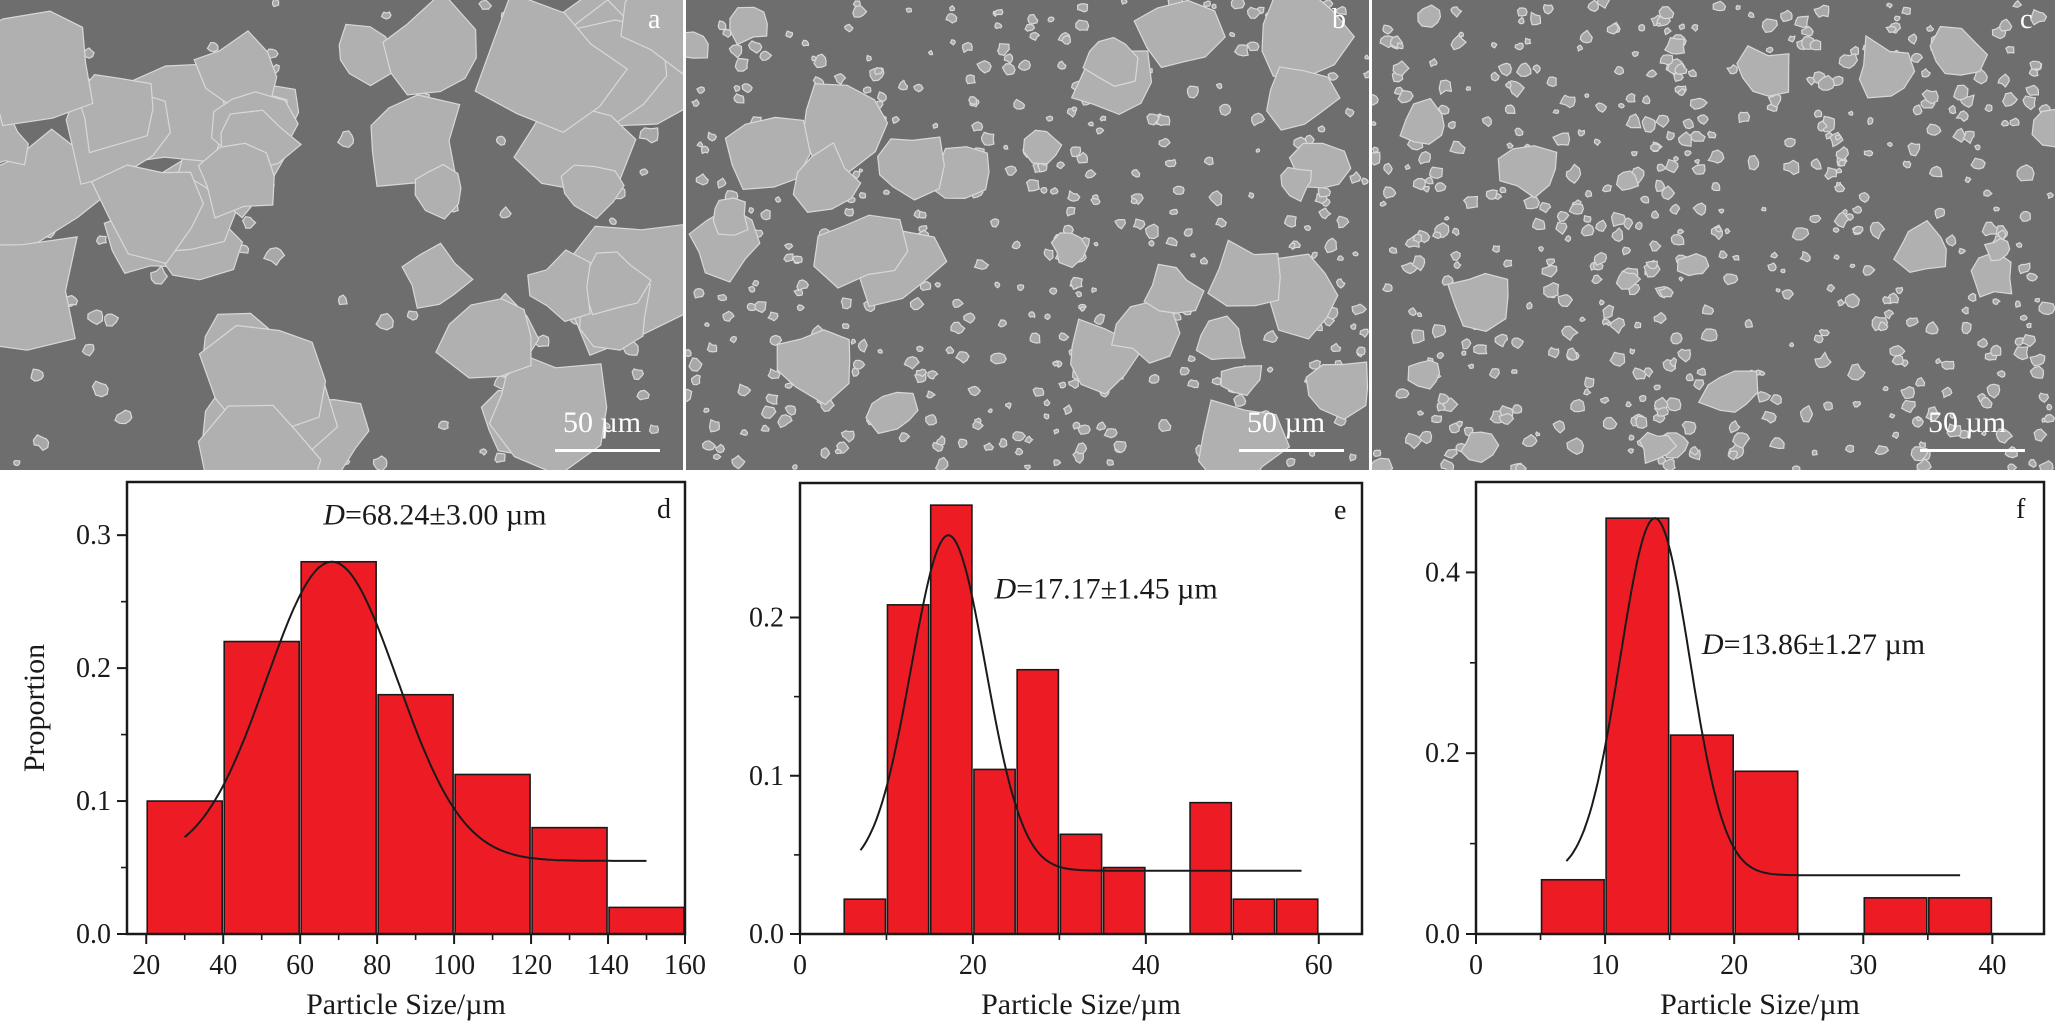 This screenshot has height=1031, width=2055. I want to click on x-axis-label-f: Particle Size/µm, so click(1760, 1004).